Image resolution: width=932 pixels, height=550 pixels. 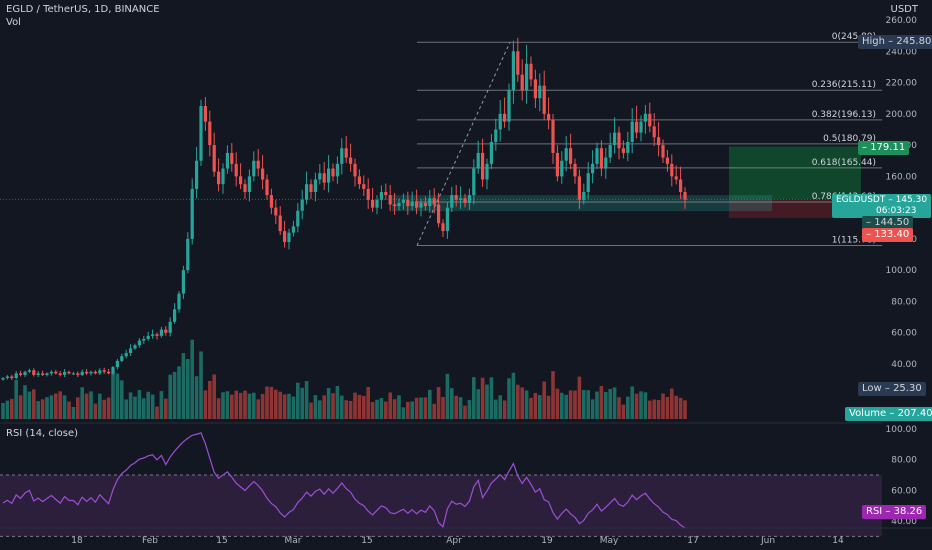 I want to click on target-tag: – 144.50, so click(x=888, y=223).